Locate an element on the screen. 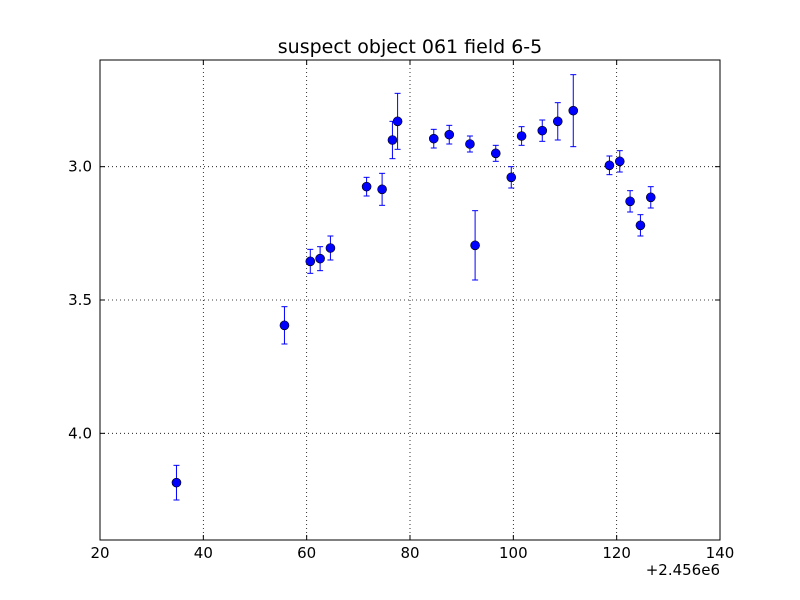  x-tick-label: 80 is located at coordinates (409, 553).